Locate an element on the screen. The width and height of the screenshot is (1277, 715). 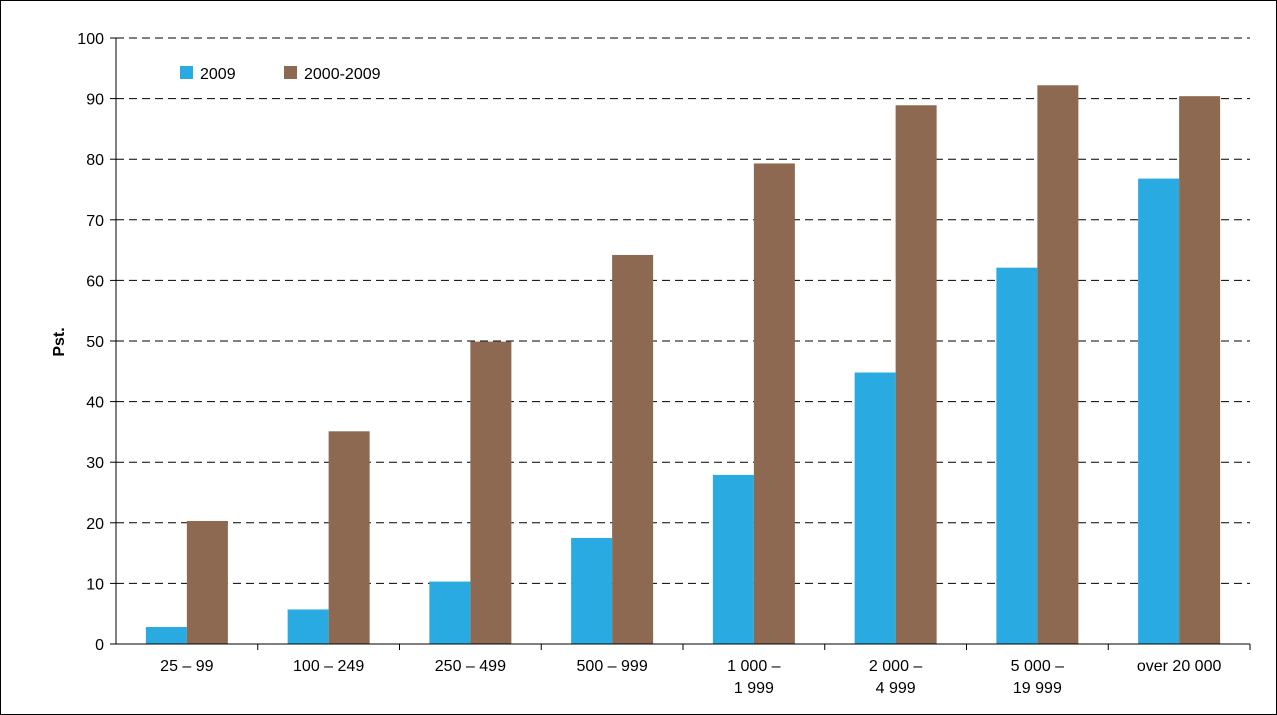
legend-swatch-2009 is located at coordinates (186, 72).